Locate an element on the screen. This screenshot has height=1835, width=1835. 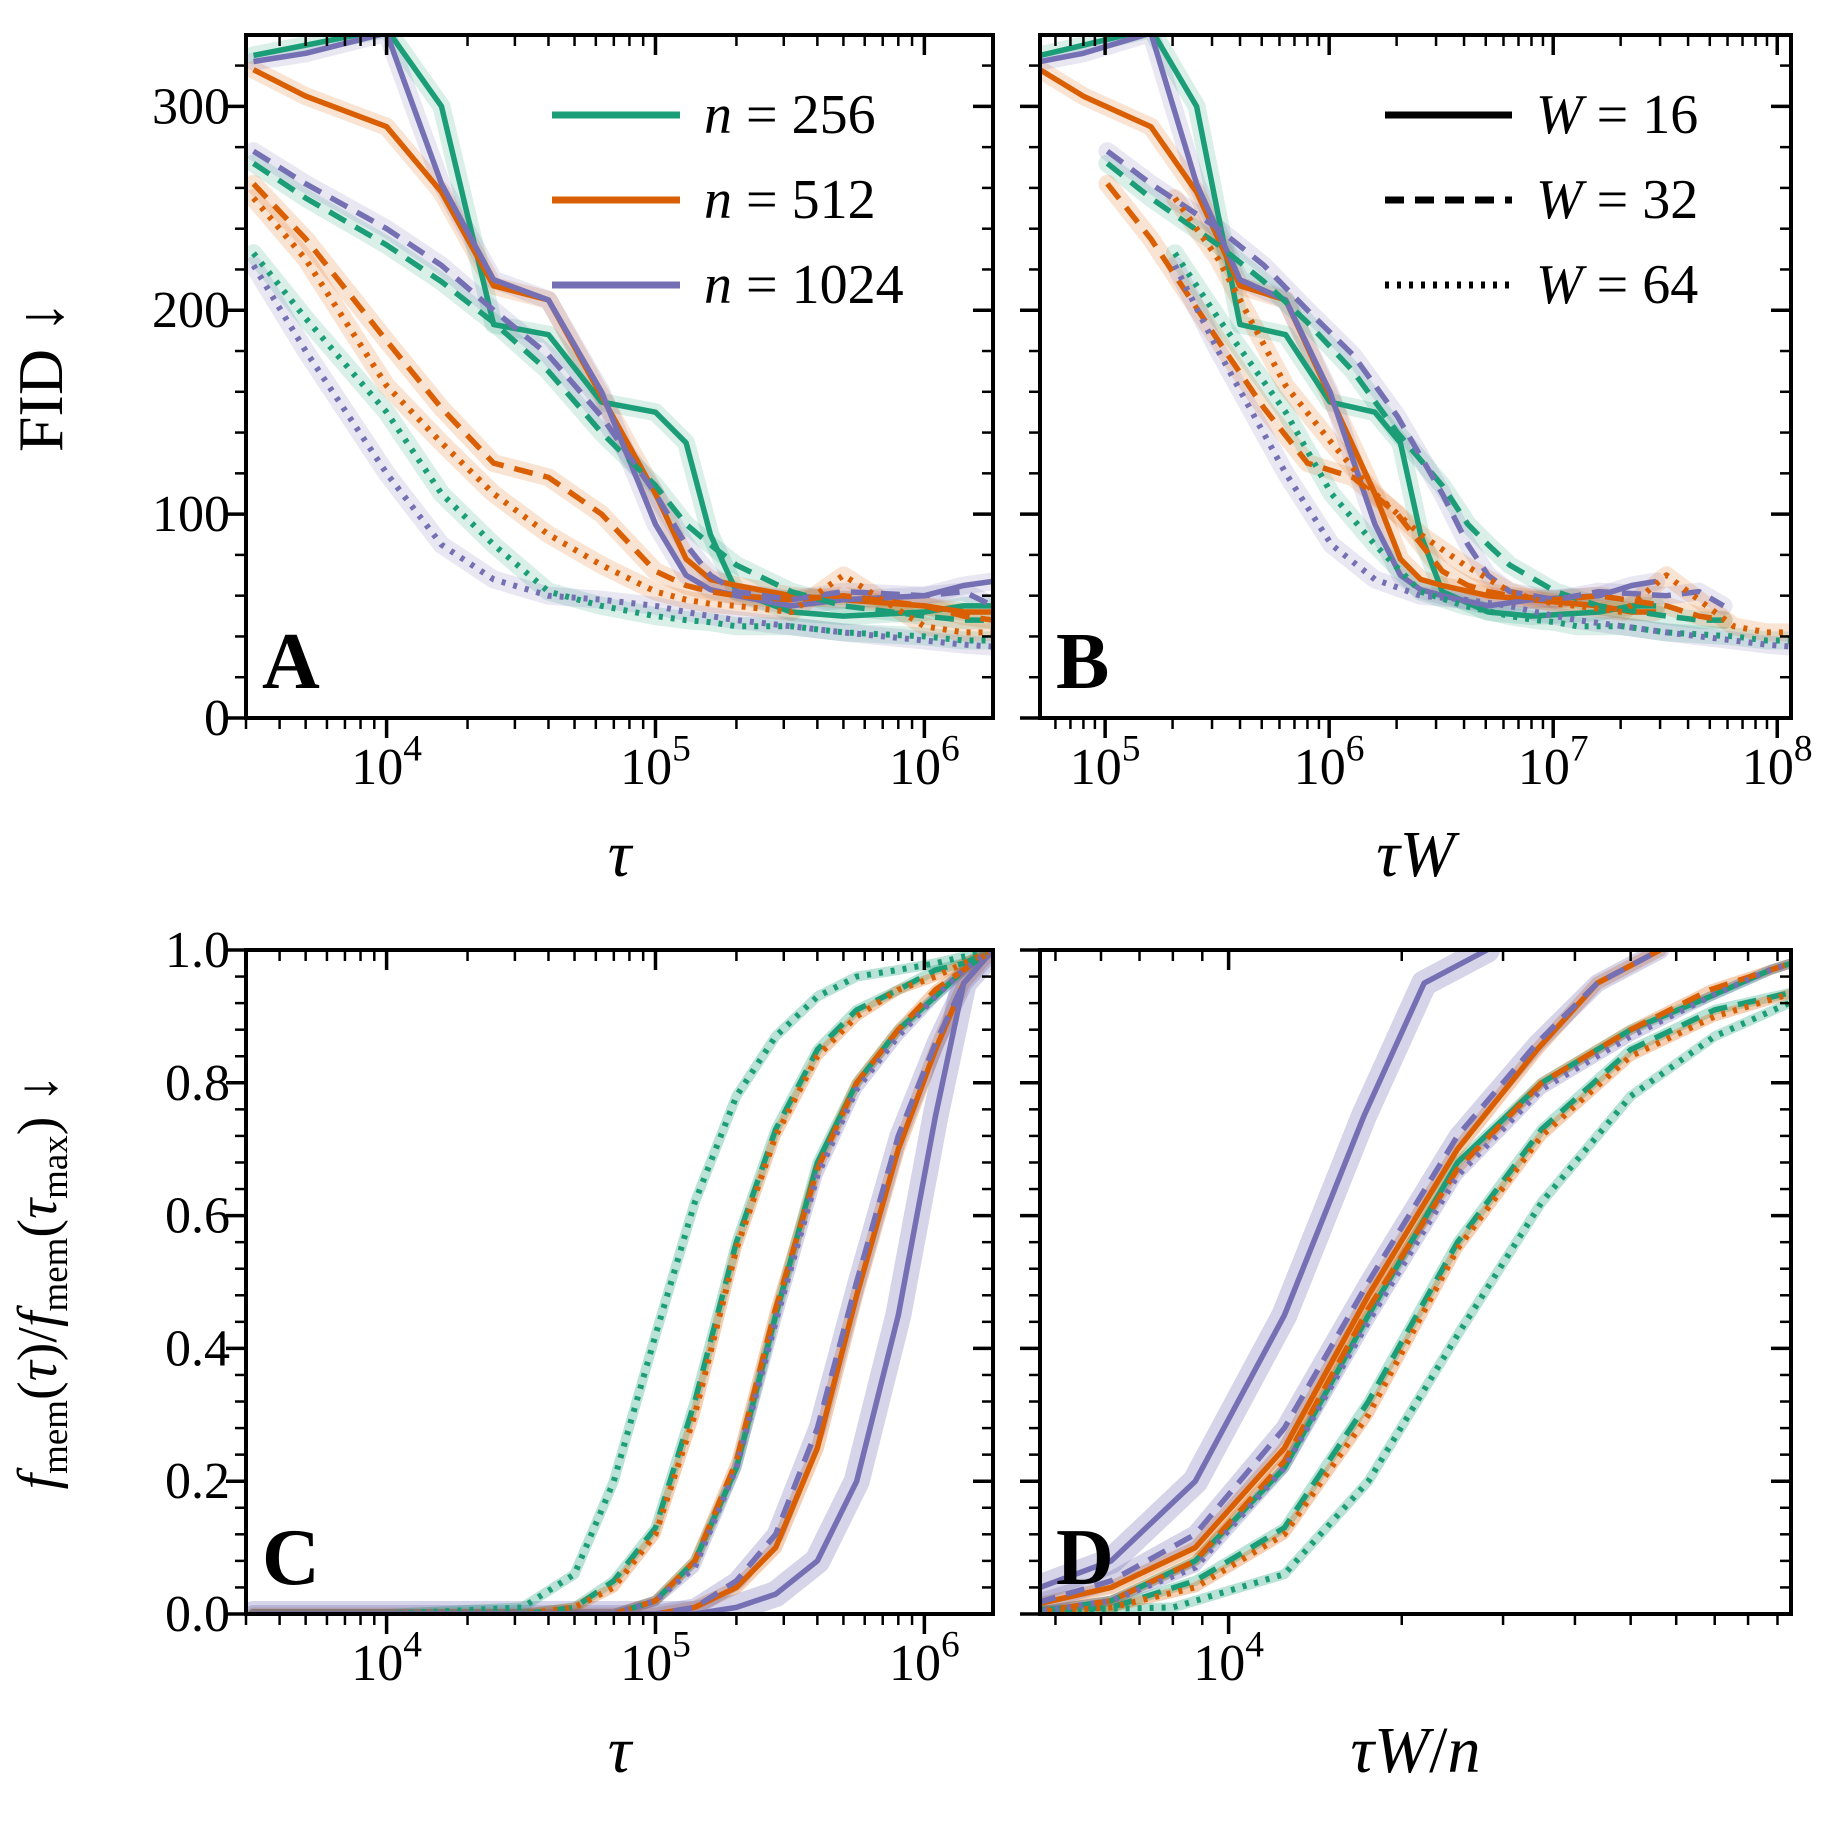
x-tick-label: 10⁸ is located at coordinates (1777, 762).